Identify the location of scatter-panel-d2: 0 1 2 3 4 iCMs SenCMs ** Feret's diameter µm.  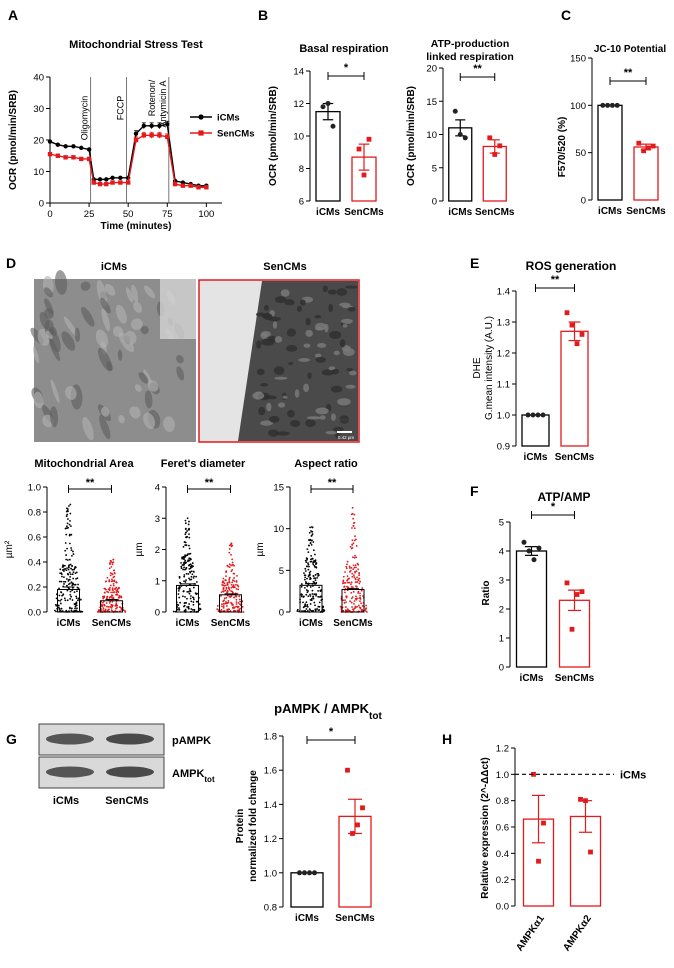
(192, 543).